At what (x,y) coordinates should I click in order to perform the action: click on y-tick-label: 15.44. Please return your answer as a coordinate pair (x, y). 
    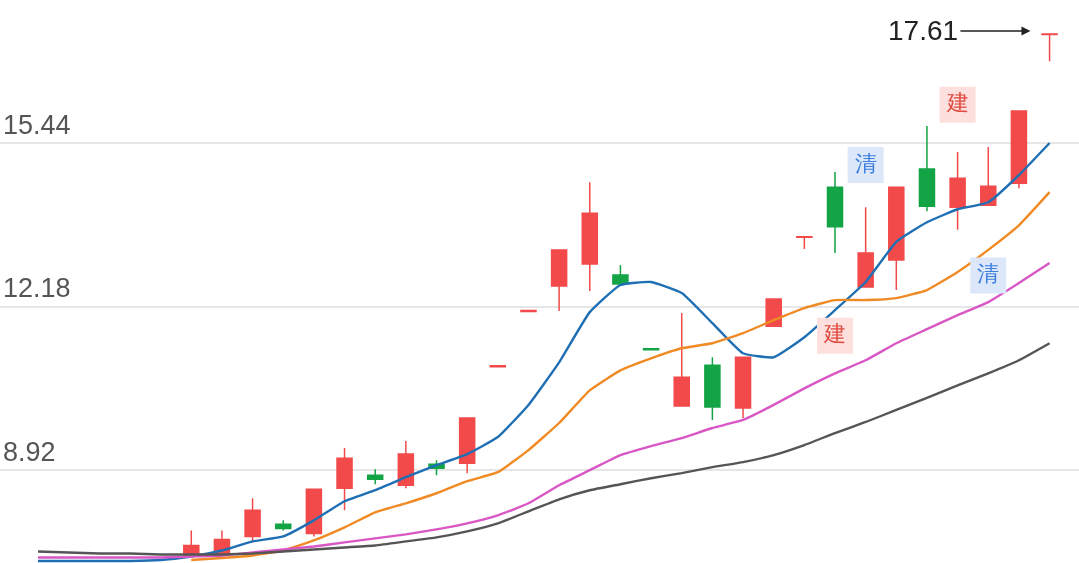
    Looking at the image, I should click on (37, 124).